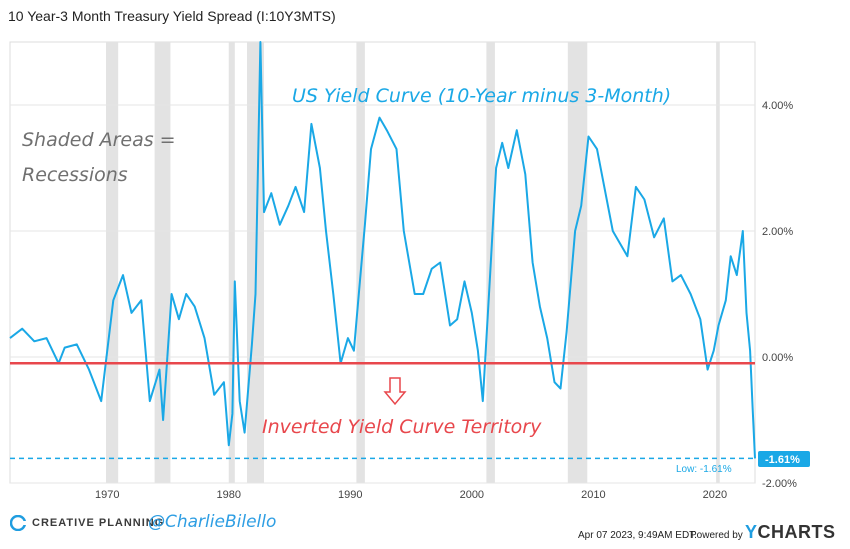  What do you see at coordinates (402, 427) in the screenshot?
I see `annotation-inverted: Inverted Yield Curve Territory` at bounding box center [402, 427].